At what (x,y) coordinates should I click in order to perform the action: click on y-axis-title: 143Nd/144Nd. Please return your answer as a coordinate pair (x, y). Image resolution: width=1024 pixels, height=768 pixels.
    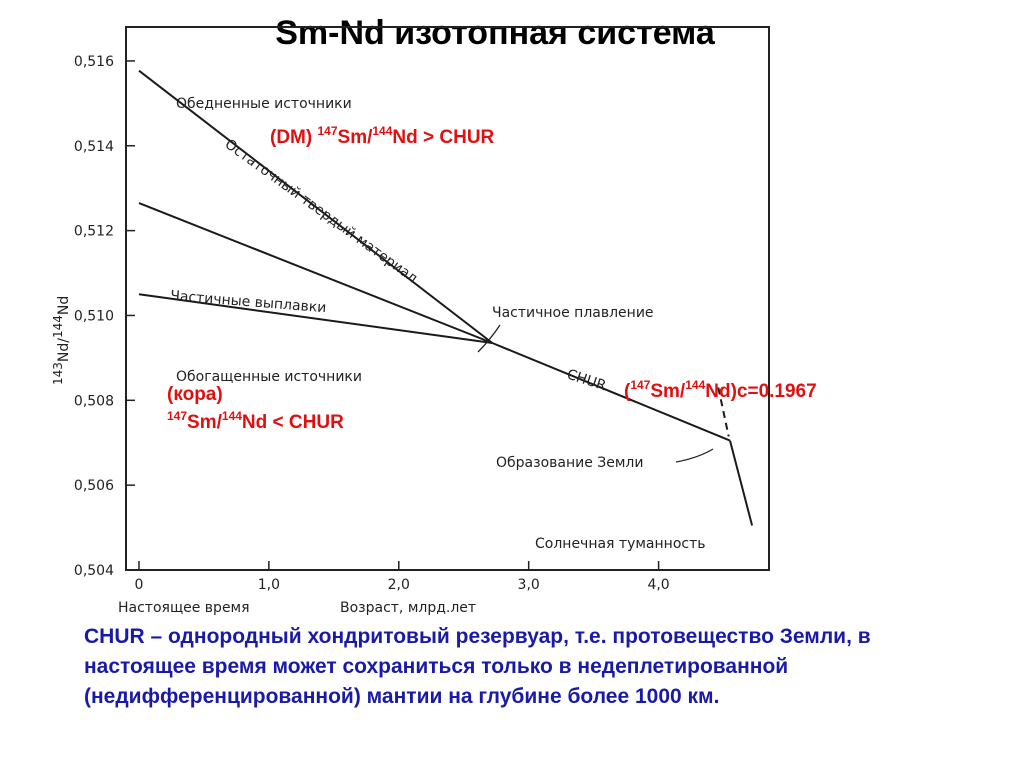
    Looking at the image, I should click on (61, 340).